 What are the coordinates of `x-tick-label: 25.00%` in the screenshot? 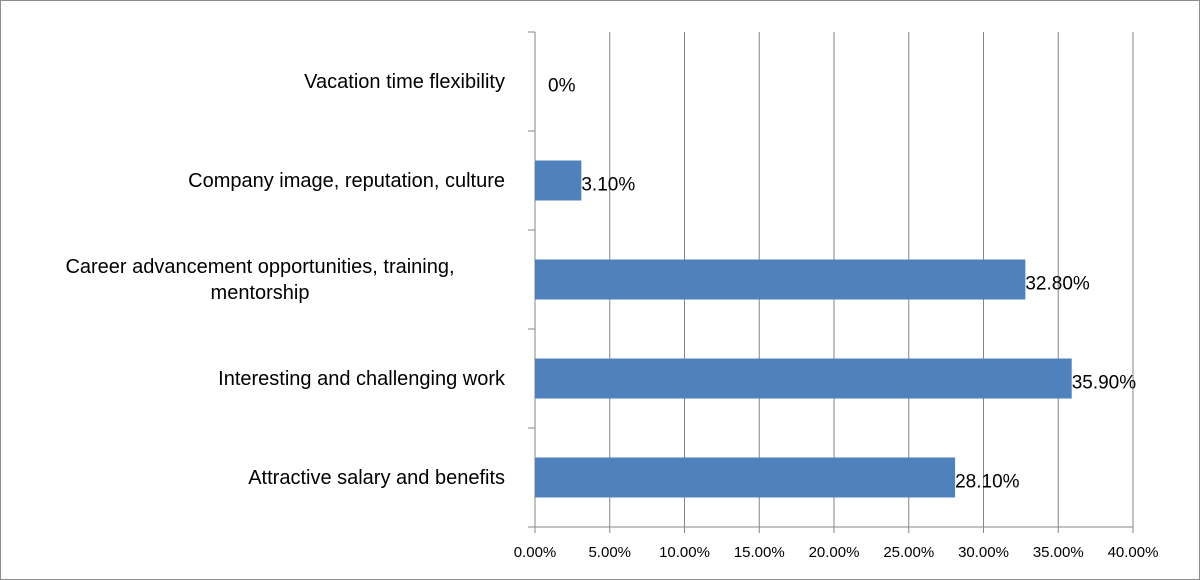 It's located at (908, 552).